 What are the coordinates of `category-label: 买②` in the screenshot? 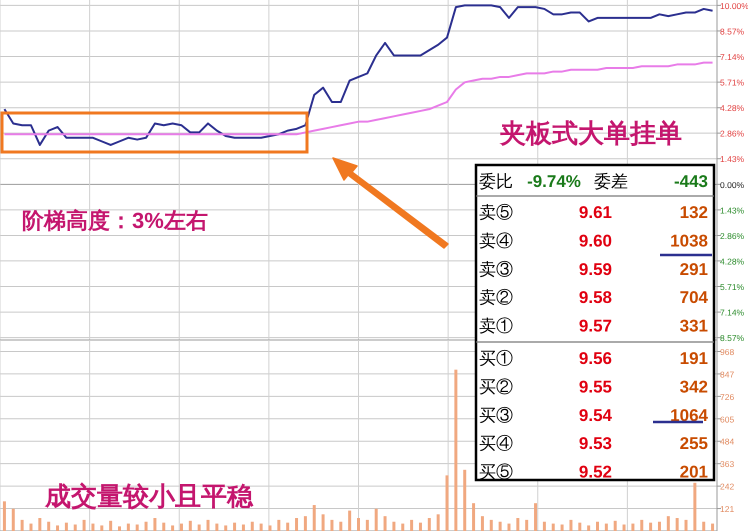 It's located at (496, 386).